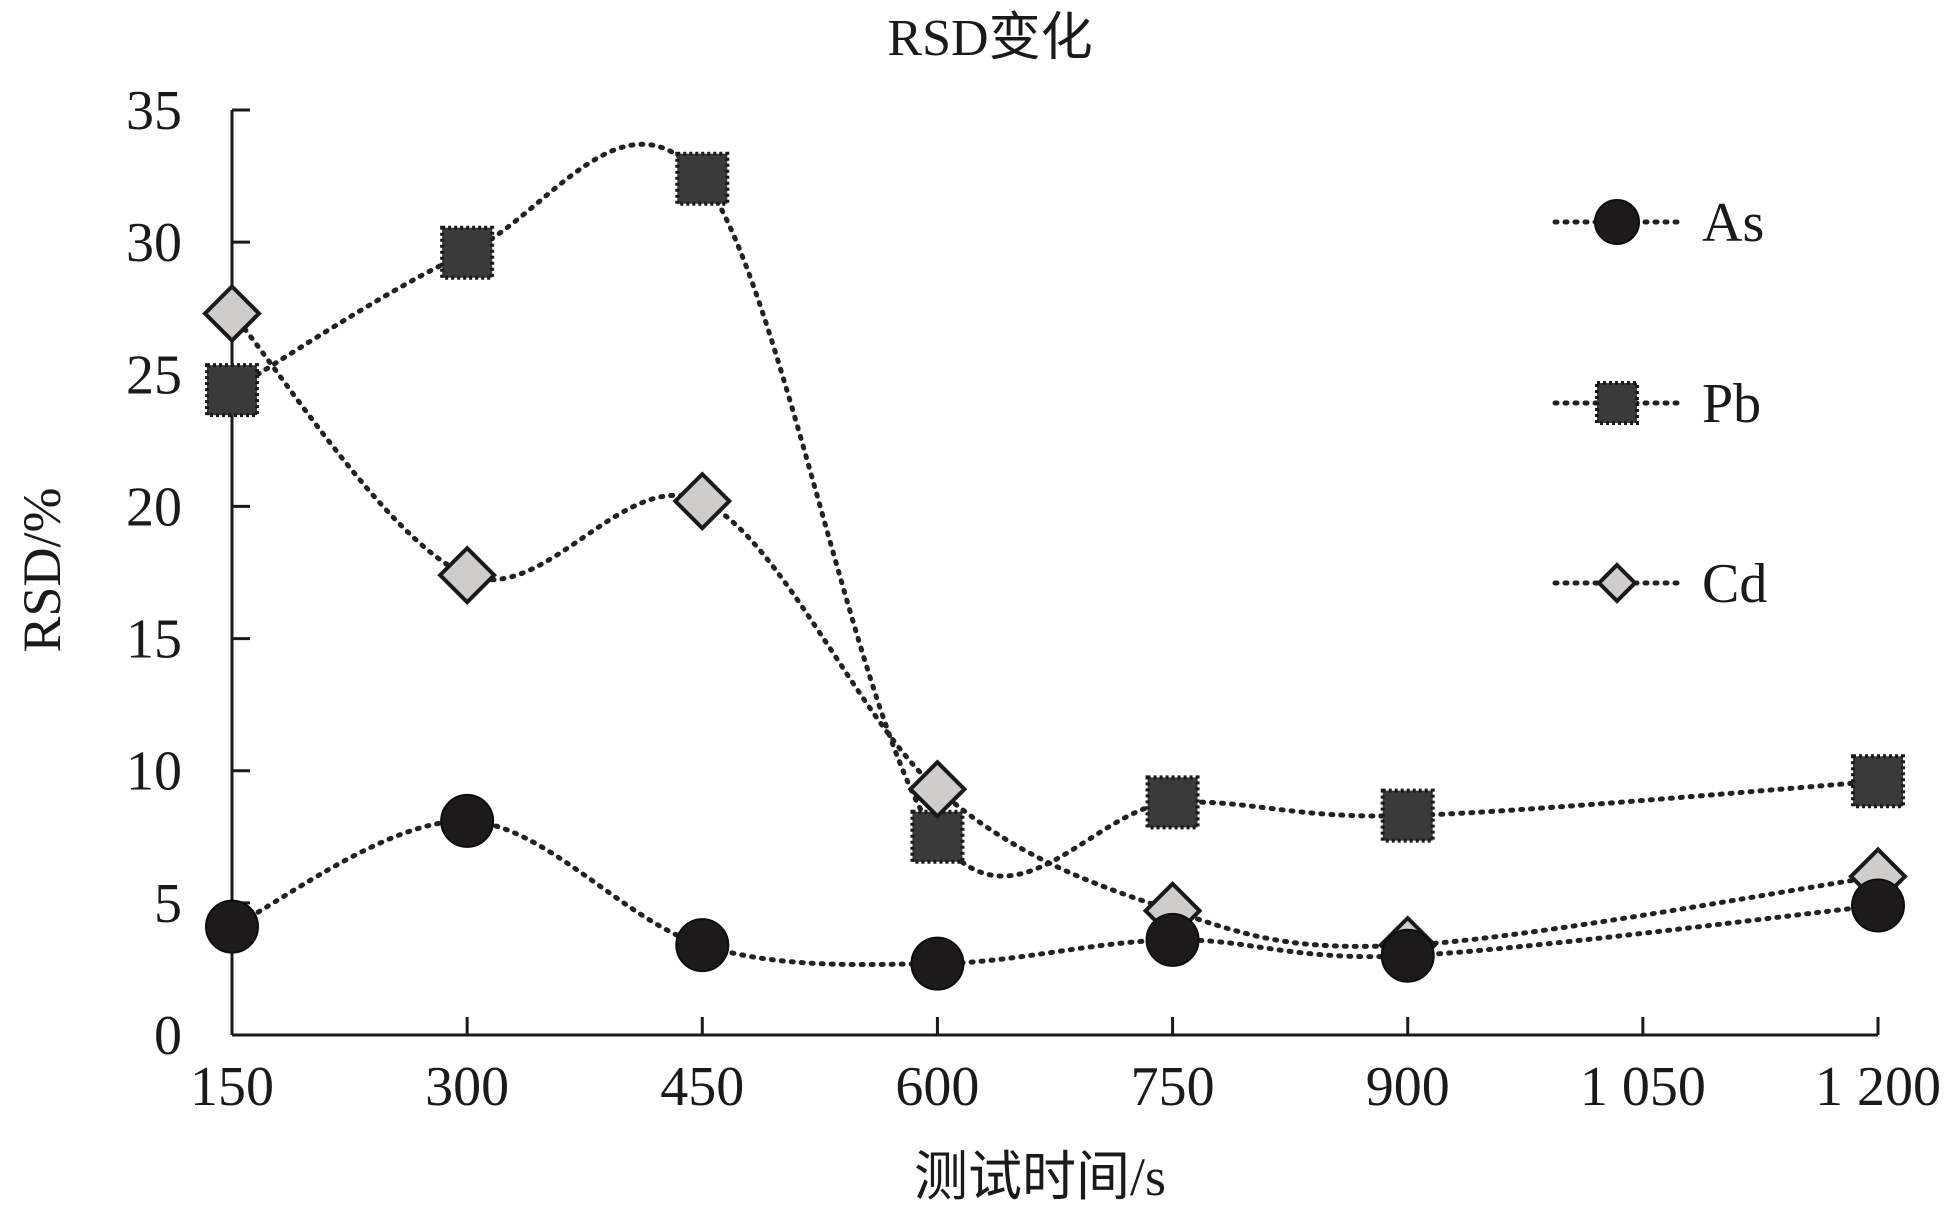 The image size is (1949, 1210). What do you see at coordinates (232, 1087) in the screenshot?
I see `x-tick-label: 150` at bounding box center [232, 1087].